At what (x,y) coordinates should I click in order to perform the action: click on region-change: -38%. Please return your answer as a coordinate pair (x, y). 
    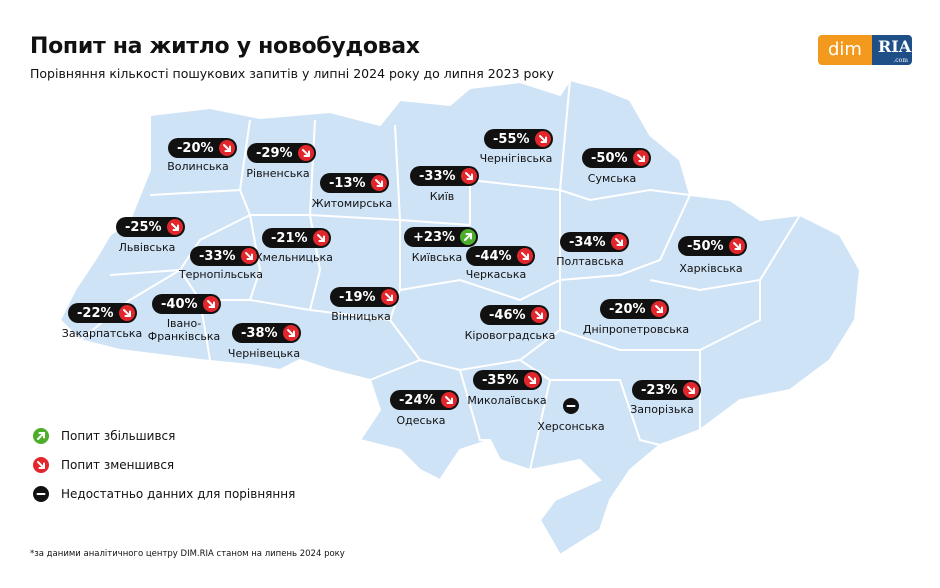
    Looking at the image, I should click on (259, 333).